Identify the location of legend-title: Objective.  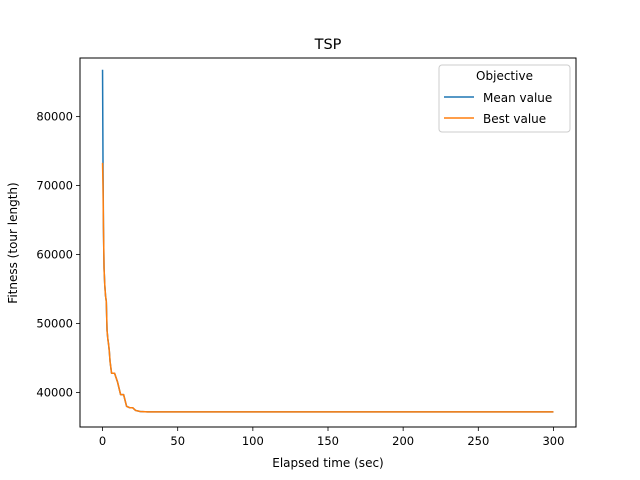
(504, 76).